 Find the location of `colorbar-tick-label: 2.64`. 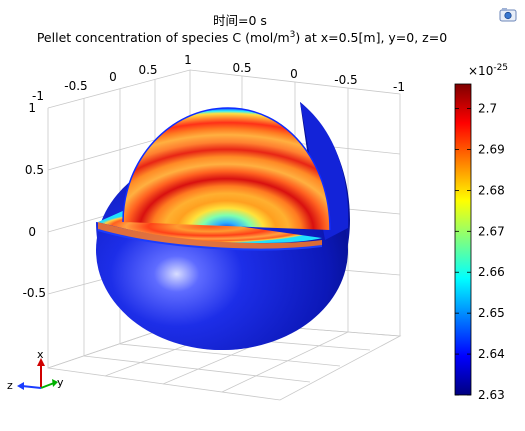

colorbar-tick-label: 2.64 is located at coordinates (491, 354).